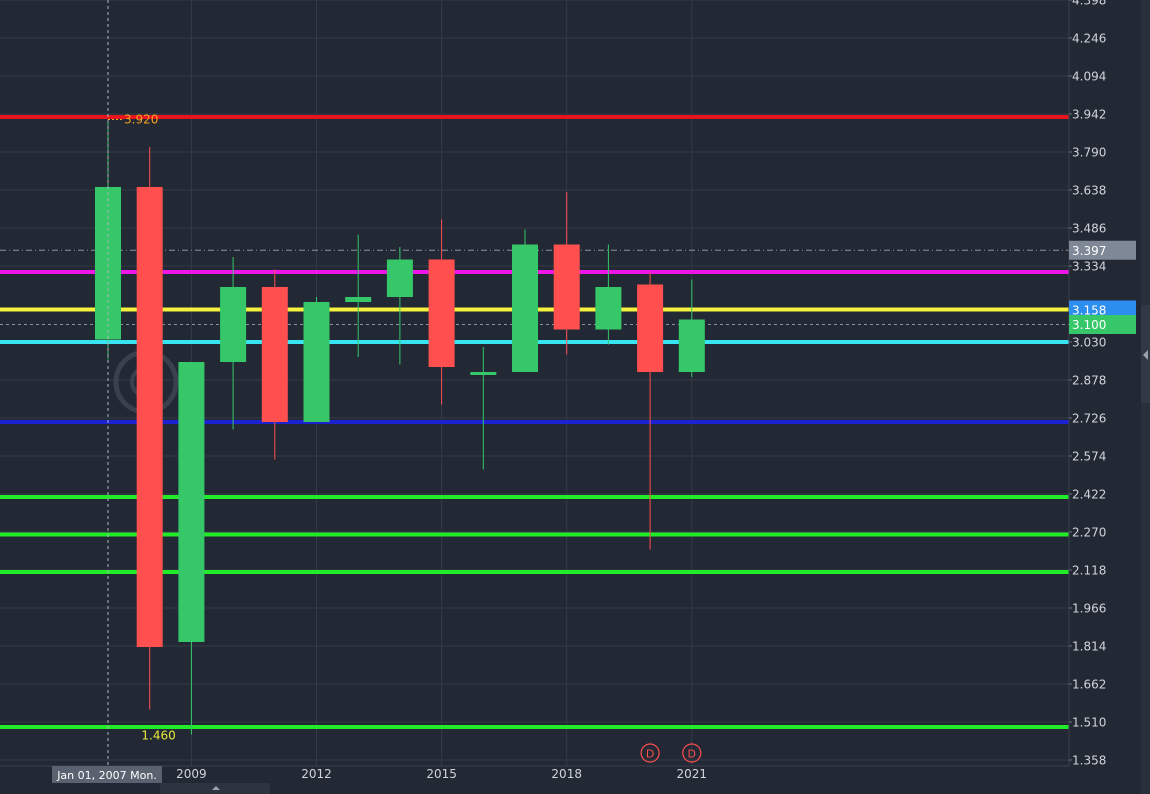  I want to click on annotations: 3.920 1.460, so click(142, 428).